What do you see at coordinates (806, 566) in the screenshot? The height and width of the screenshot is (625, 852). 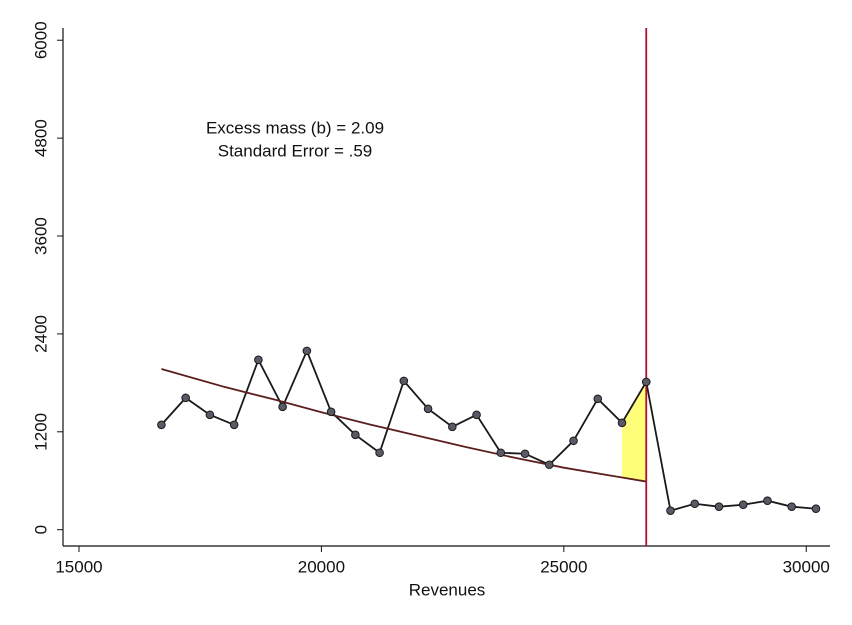 I see `x-tick-label: 30000` at bounding box center [806, 566].